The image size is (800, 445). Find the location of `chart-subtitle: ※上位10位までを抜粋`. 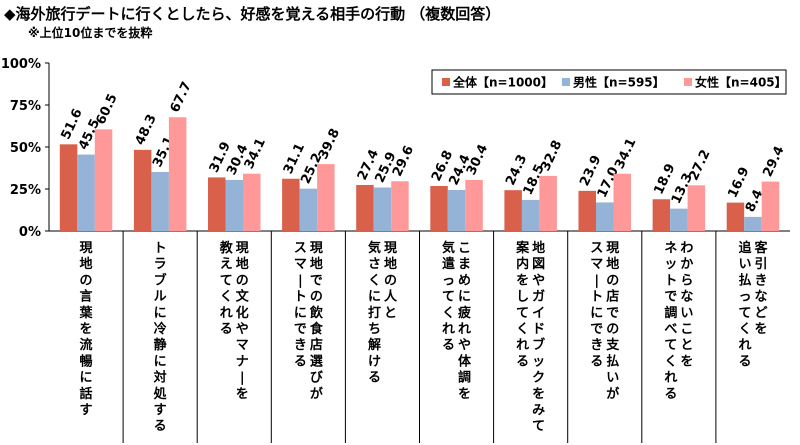

chart-subtitle: ※上位10位までを抜粋 is located at coordinates (90, 33).